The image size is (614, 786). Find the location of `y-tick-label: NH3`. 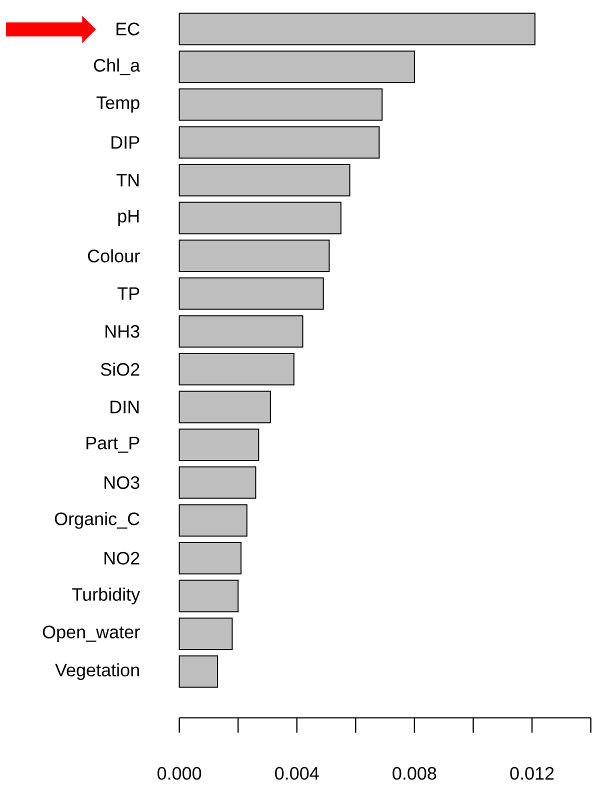

y-tick-label: NH3 is located at coordinates (123, 331).